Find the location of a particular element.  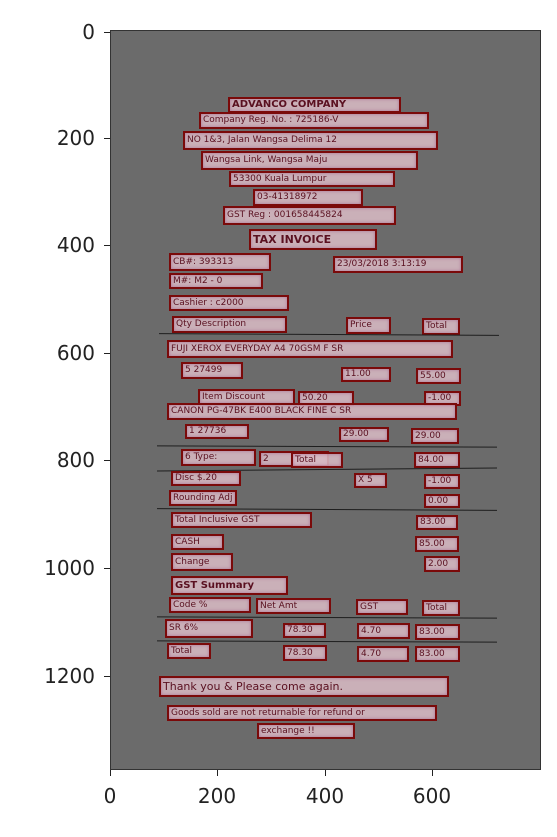

cashier-box: Cashier : c2000 is located at coordinates (229, 303).